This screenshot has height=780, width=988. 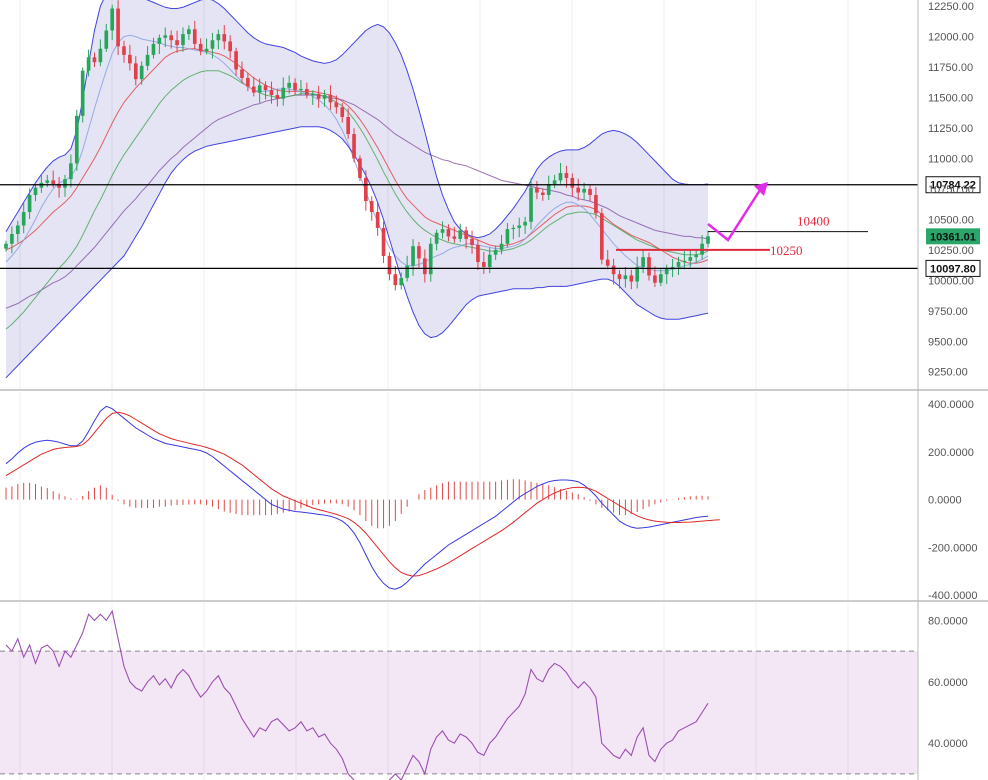 What do you see at coordinates (786, 250) in the screenshot?
I see `annotation-10250: 10250` at bounding box center [786, 250].